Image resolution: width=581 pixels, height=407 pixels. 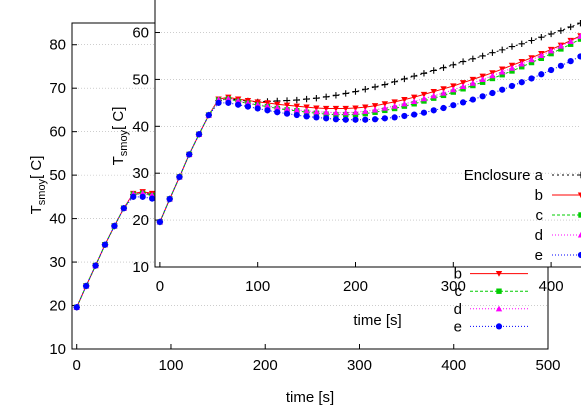 What do you see at coordinates (539, 235) in the screenshot?
I see `legend-label: d` at bounding box center [539, 235].